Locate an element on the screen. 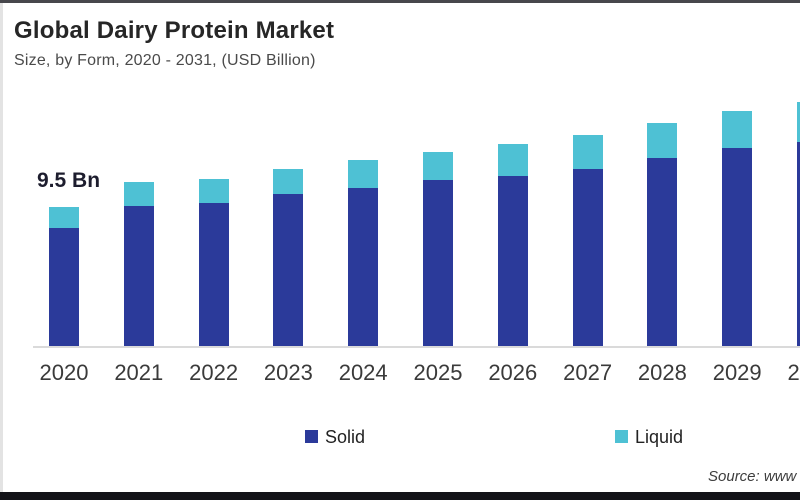  bar-solid-2022 is located at coordinates (213, 274).